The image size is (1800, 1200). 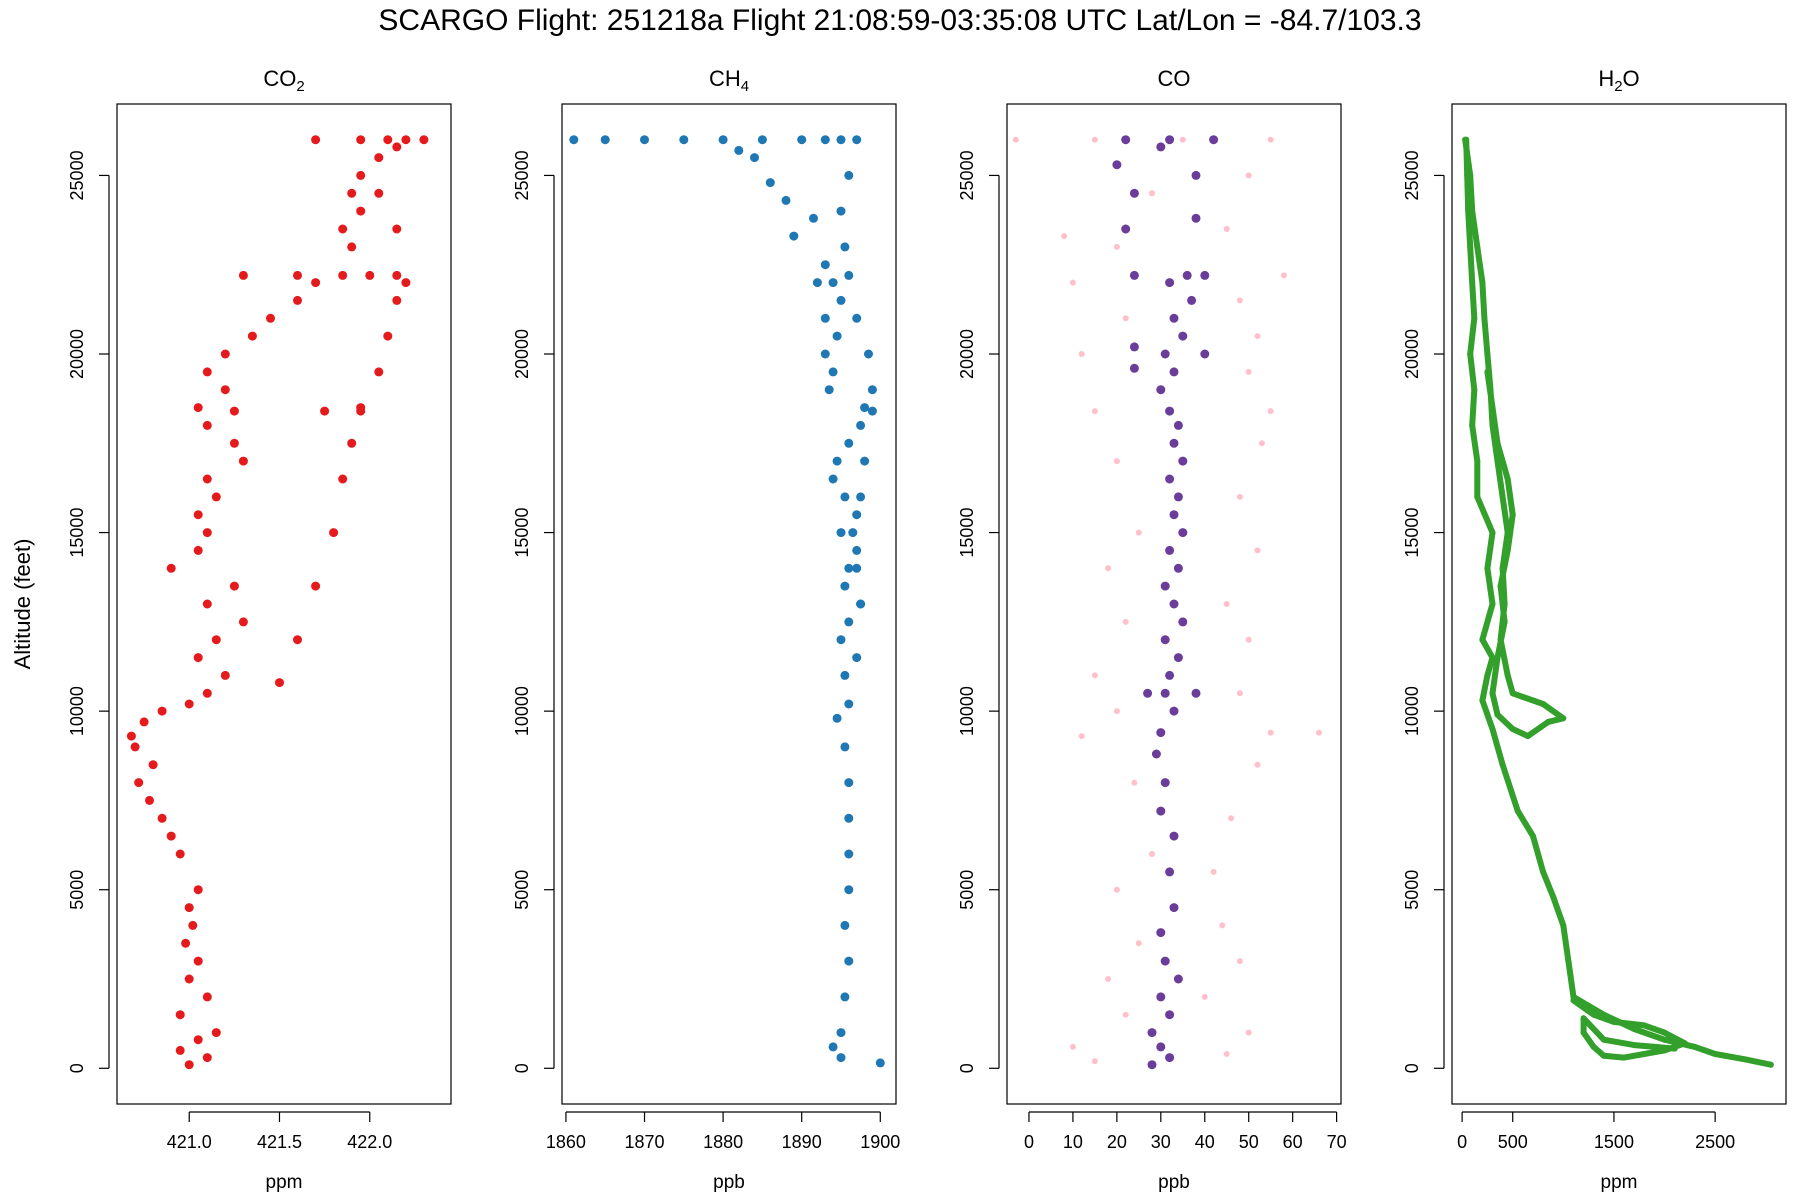 I want to click on x-tick-label: 0, so click(x=1462, y=1142).